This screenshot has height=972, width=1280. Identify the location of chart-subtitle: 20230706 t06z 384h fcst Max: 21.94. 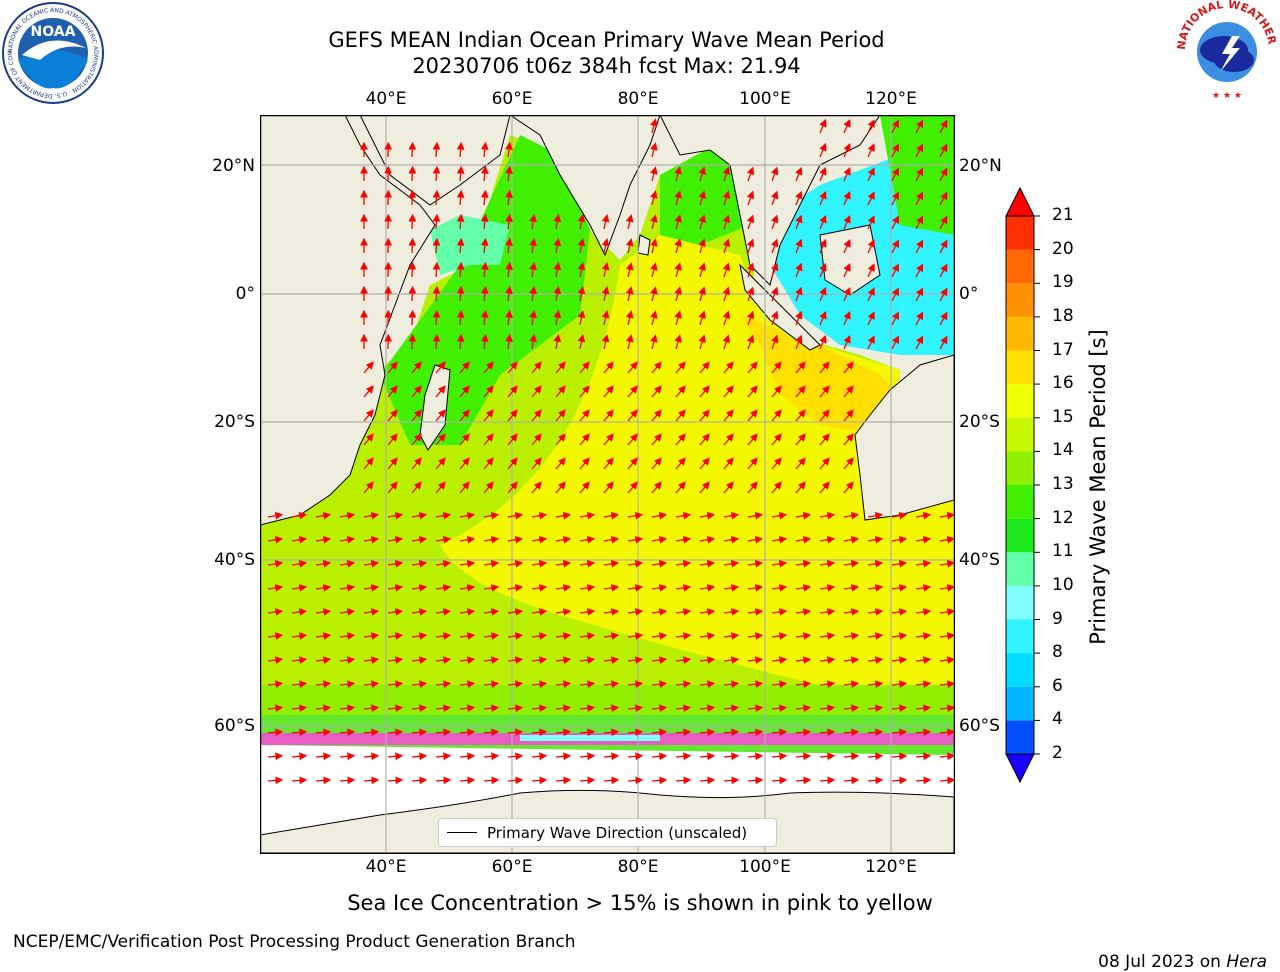
(606, 66).